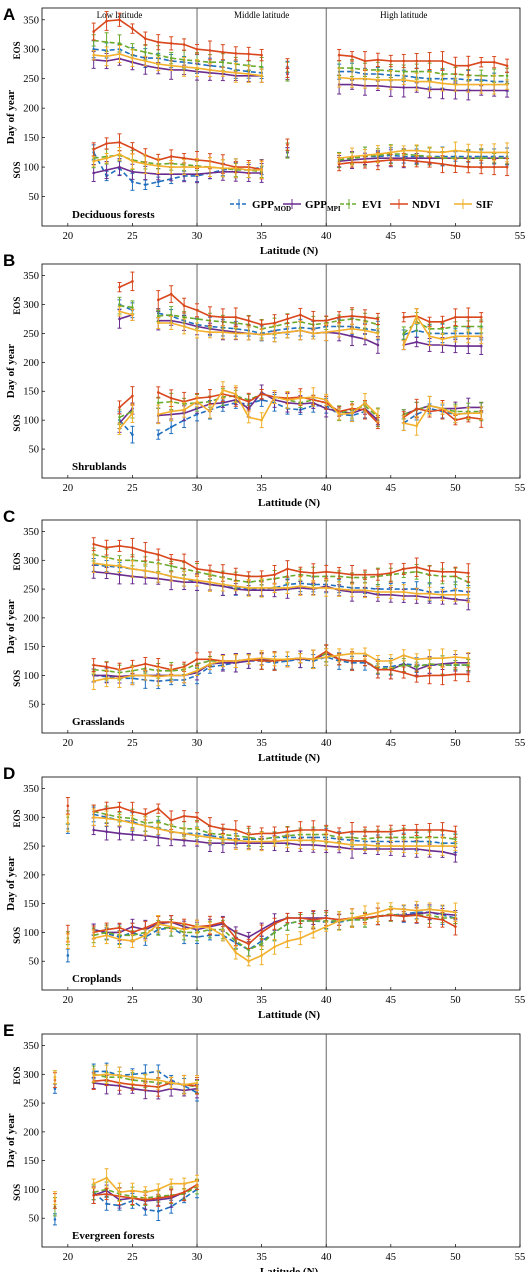 This screenshot has height=1272, width=526. Describe the element at coordinates (31, 109) in the screenshot. I see `y-tick-label: 200` at that location.